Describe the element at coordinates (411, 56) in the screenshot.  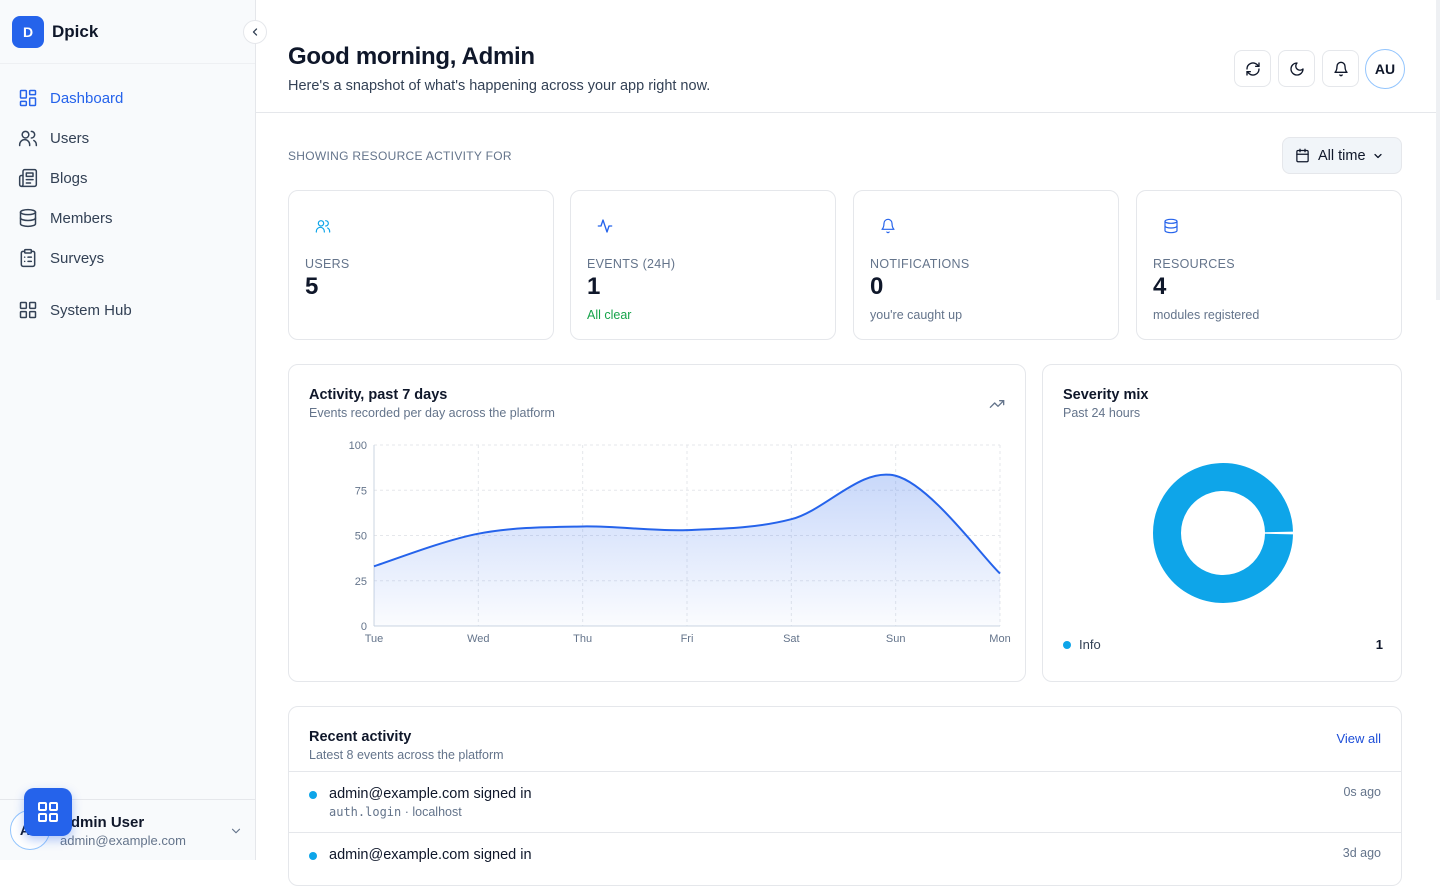
I see `page-title: Good morning, Admin` at that location.